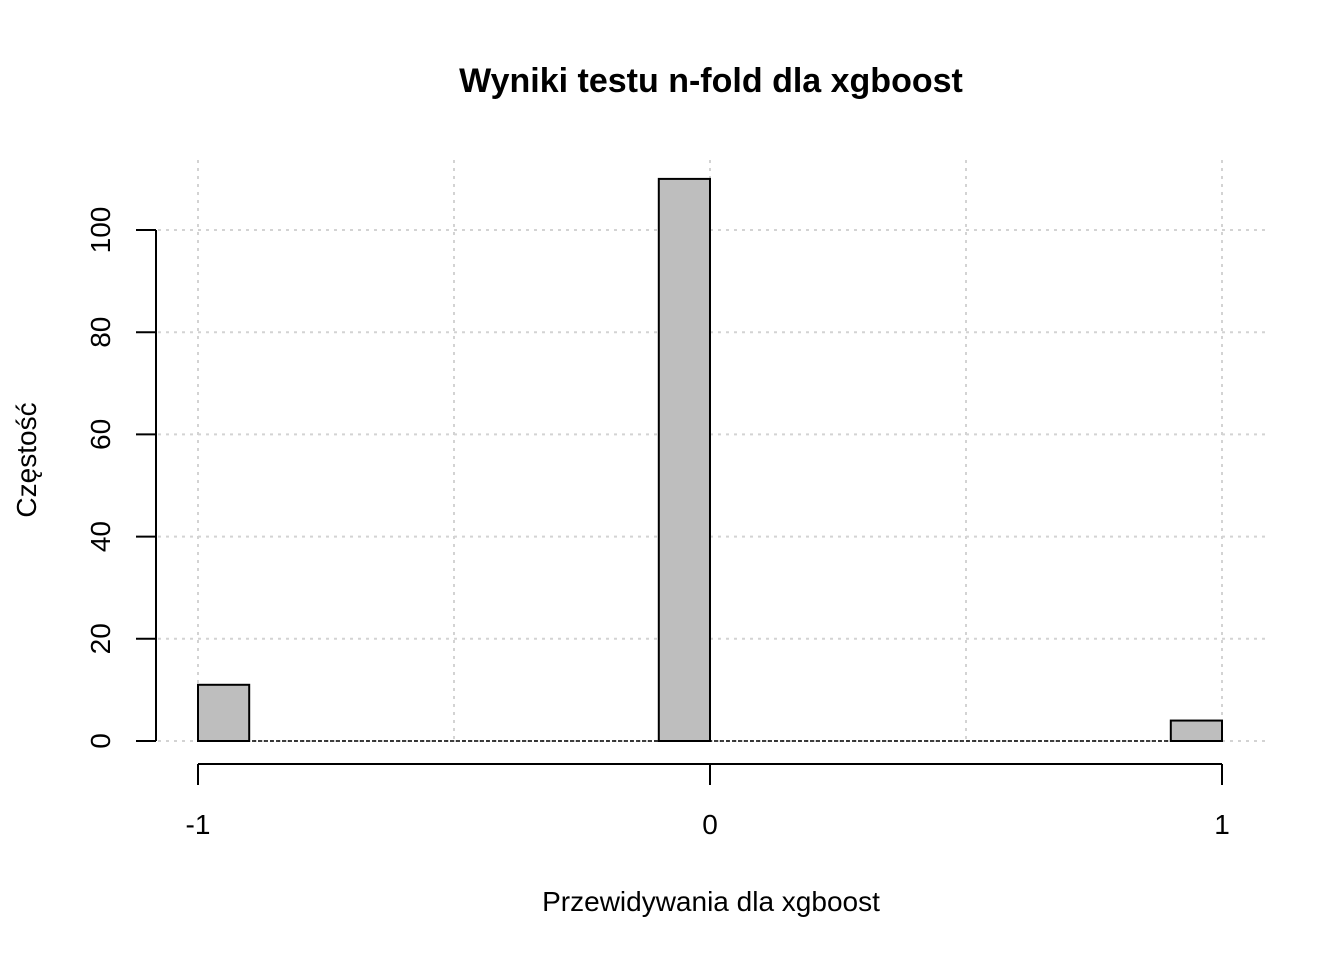 Image resolution: width=1344 pixels, height=960 pixels. Describe the element at coordinates (710, 824) in the screenshot. I see `x-tick-label: 0` at that location.